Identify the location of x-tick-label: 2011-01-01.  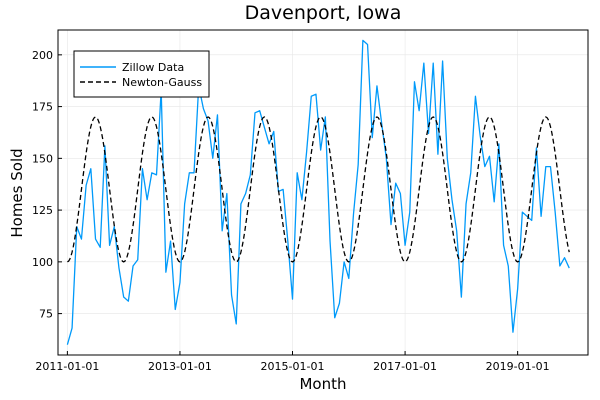
(67, 366).